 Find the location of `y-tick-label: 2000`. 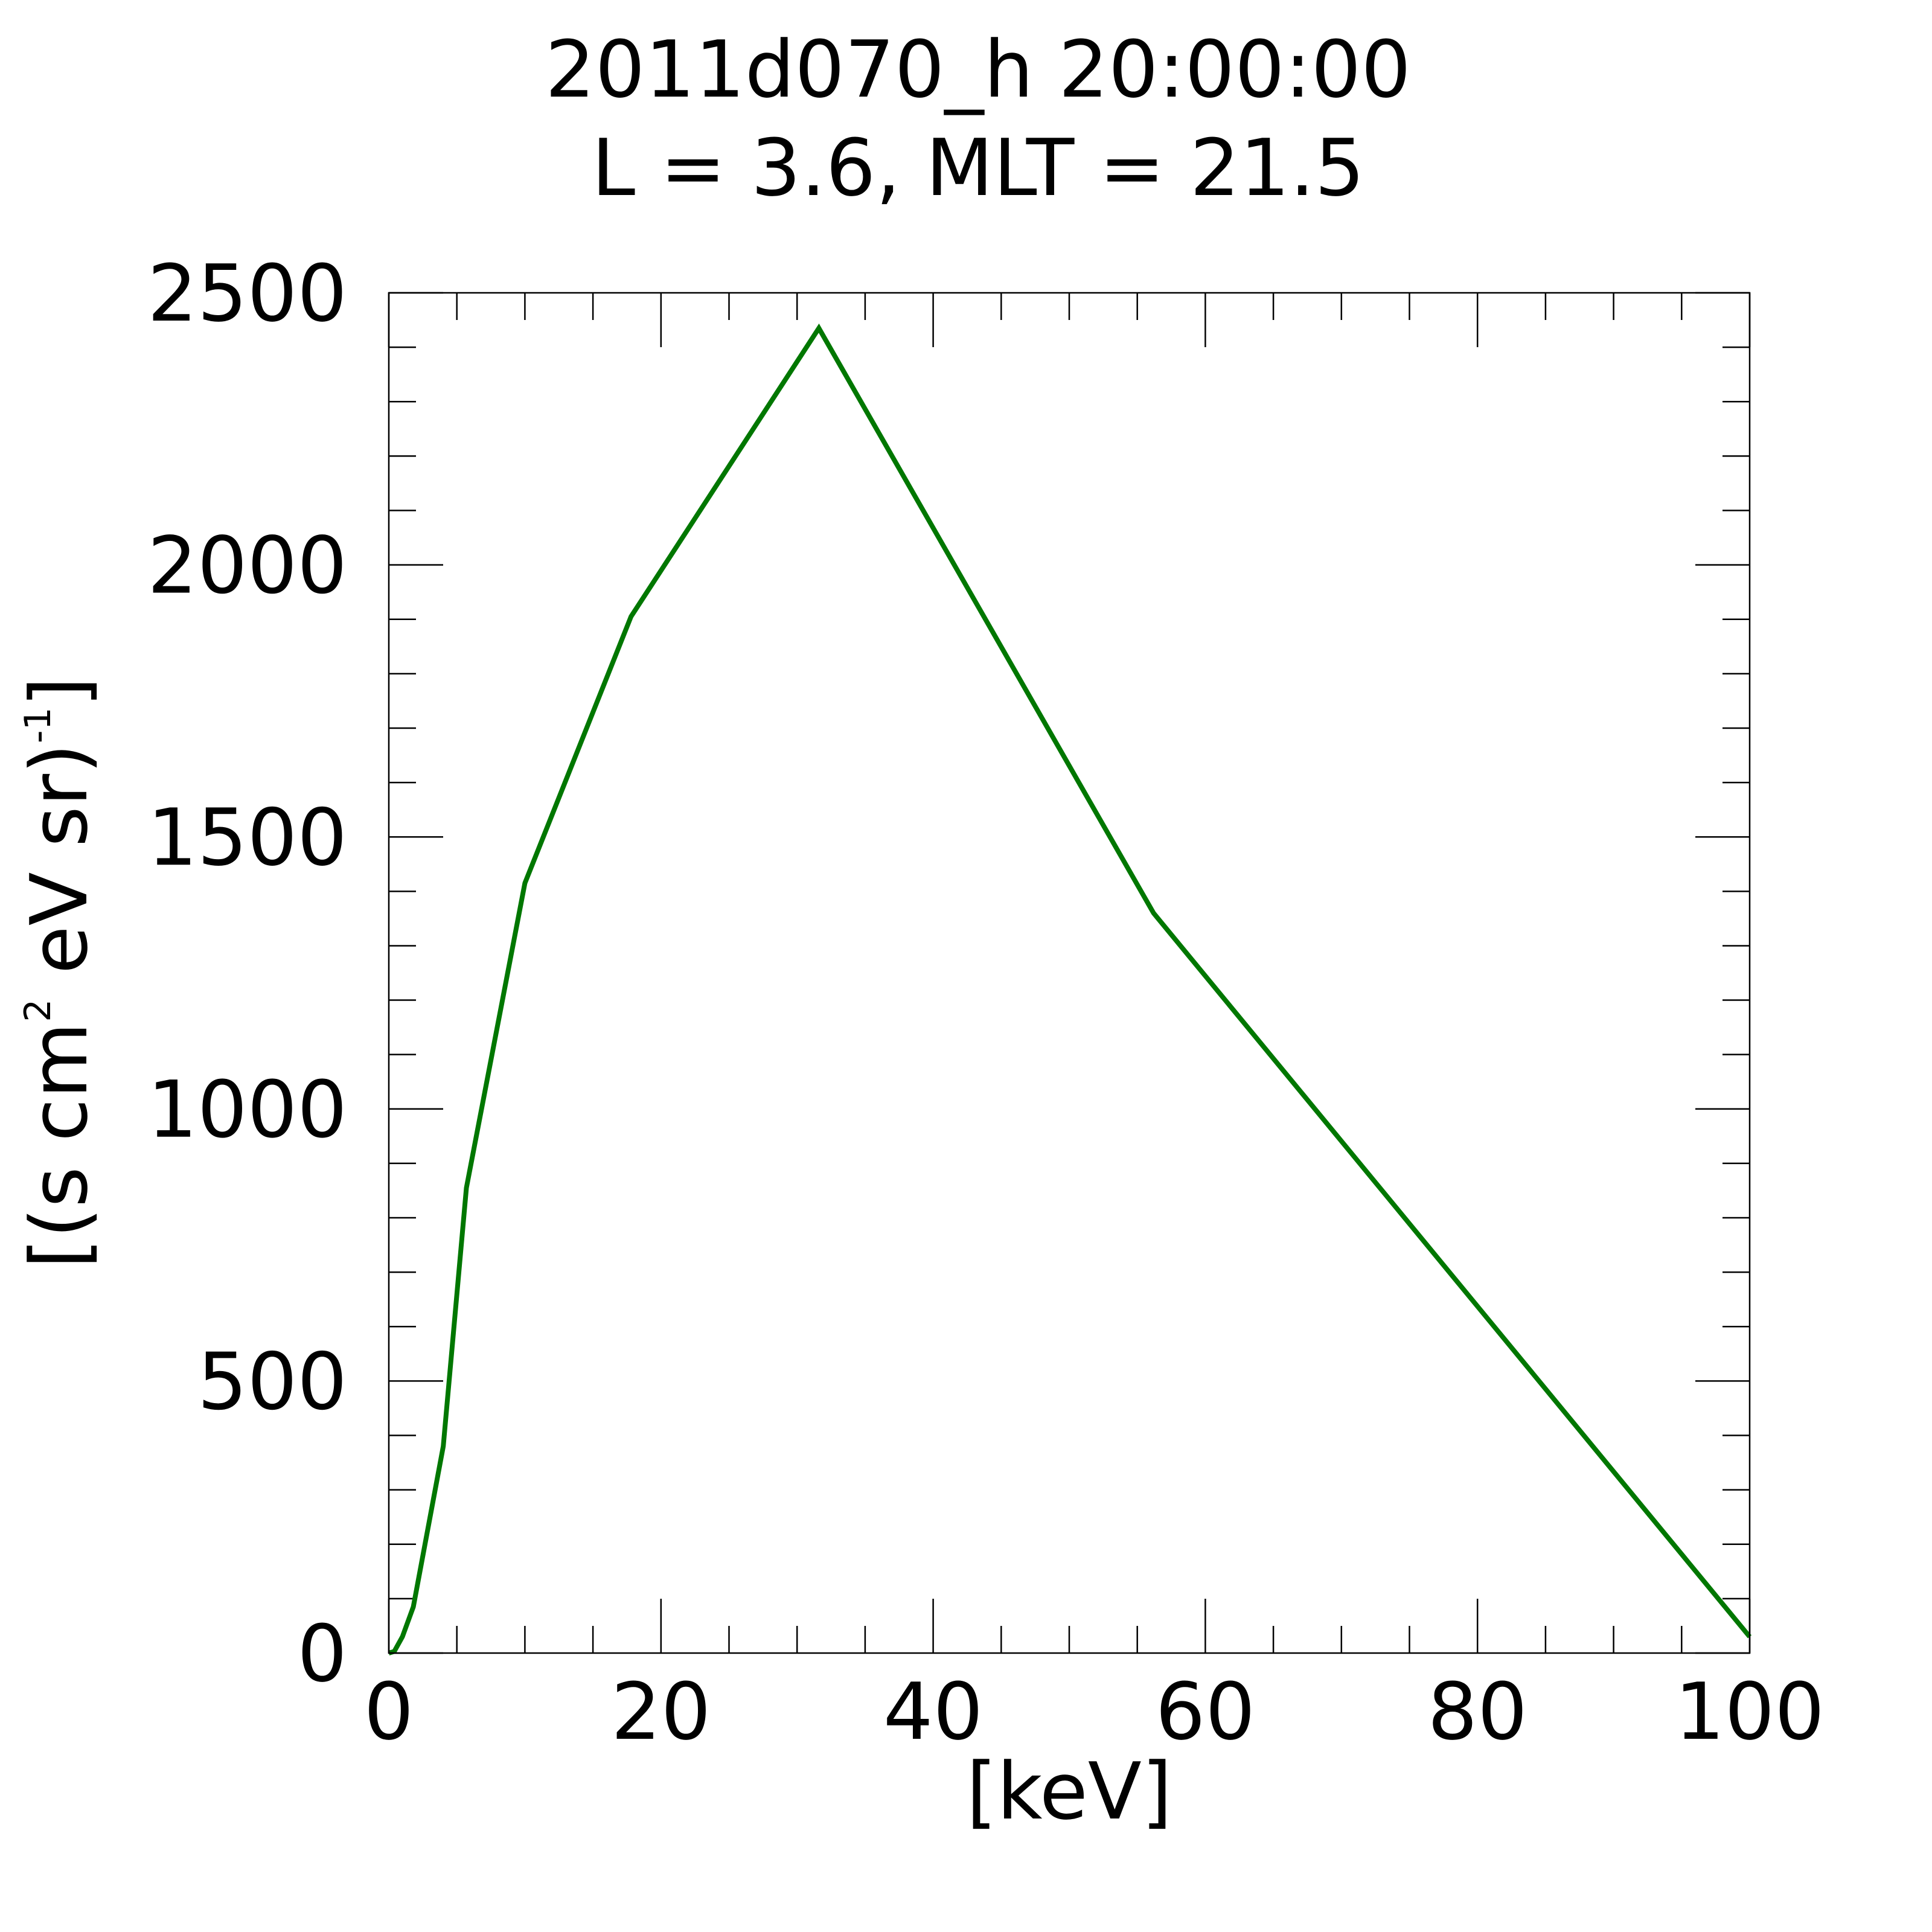

y-tick-label: 2000 is located at coordinates (247, 566).